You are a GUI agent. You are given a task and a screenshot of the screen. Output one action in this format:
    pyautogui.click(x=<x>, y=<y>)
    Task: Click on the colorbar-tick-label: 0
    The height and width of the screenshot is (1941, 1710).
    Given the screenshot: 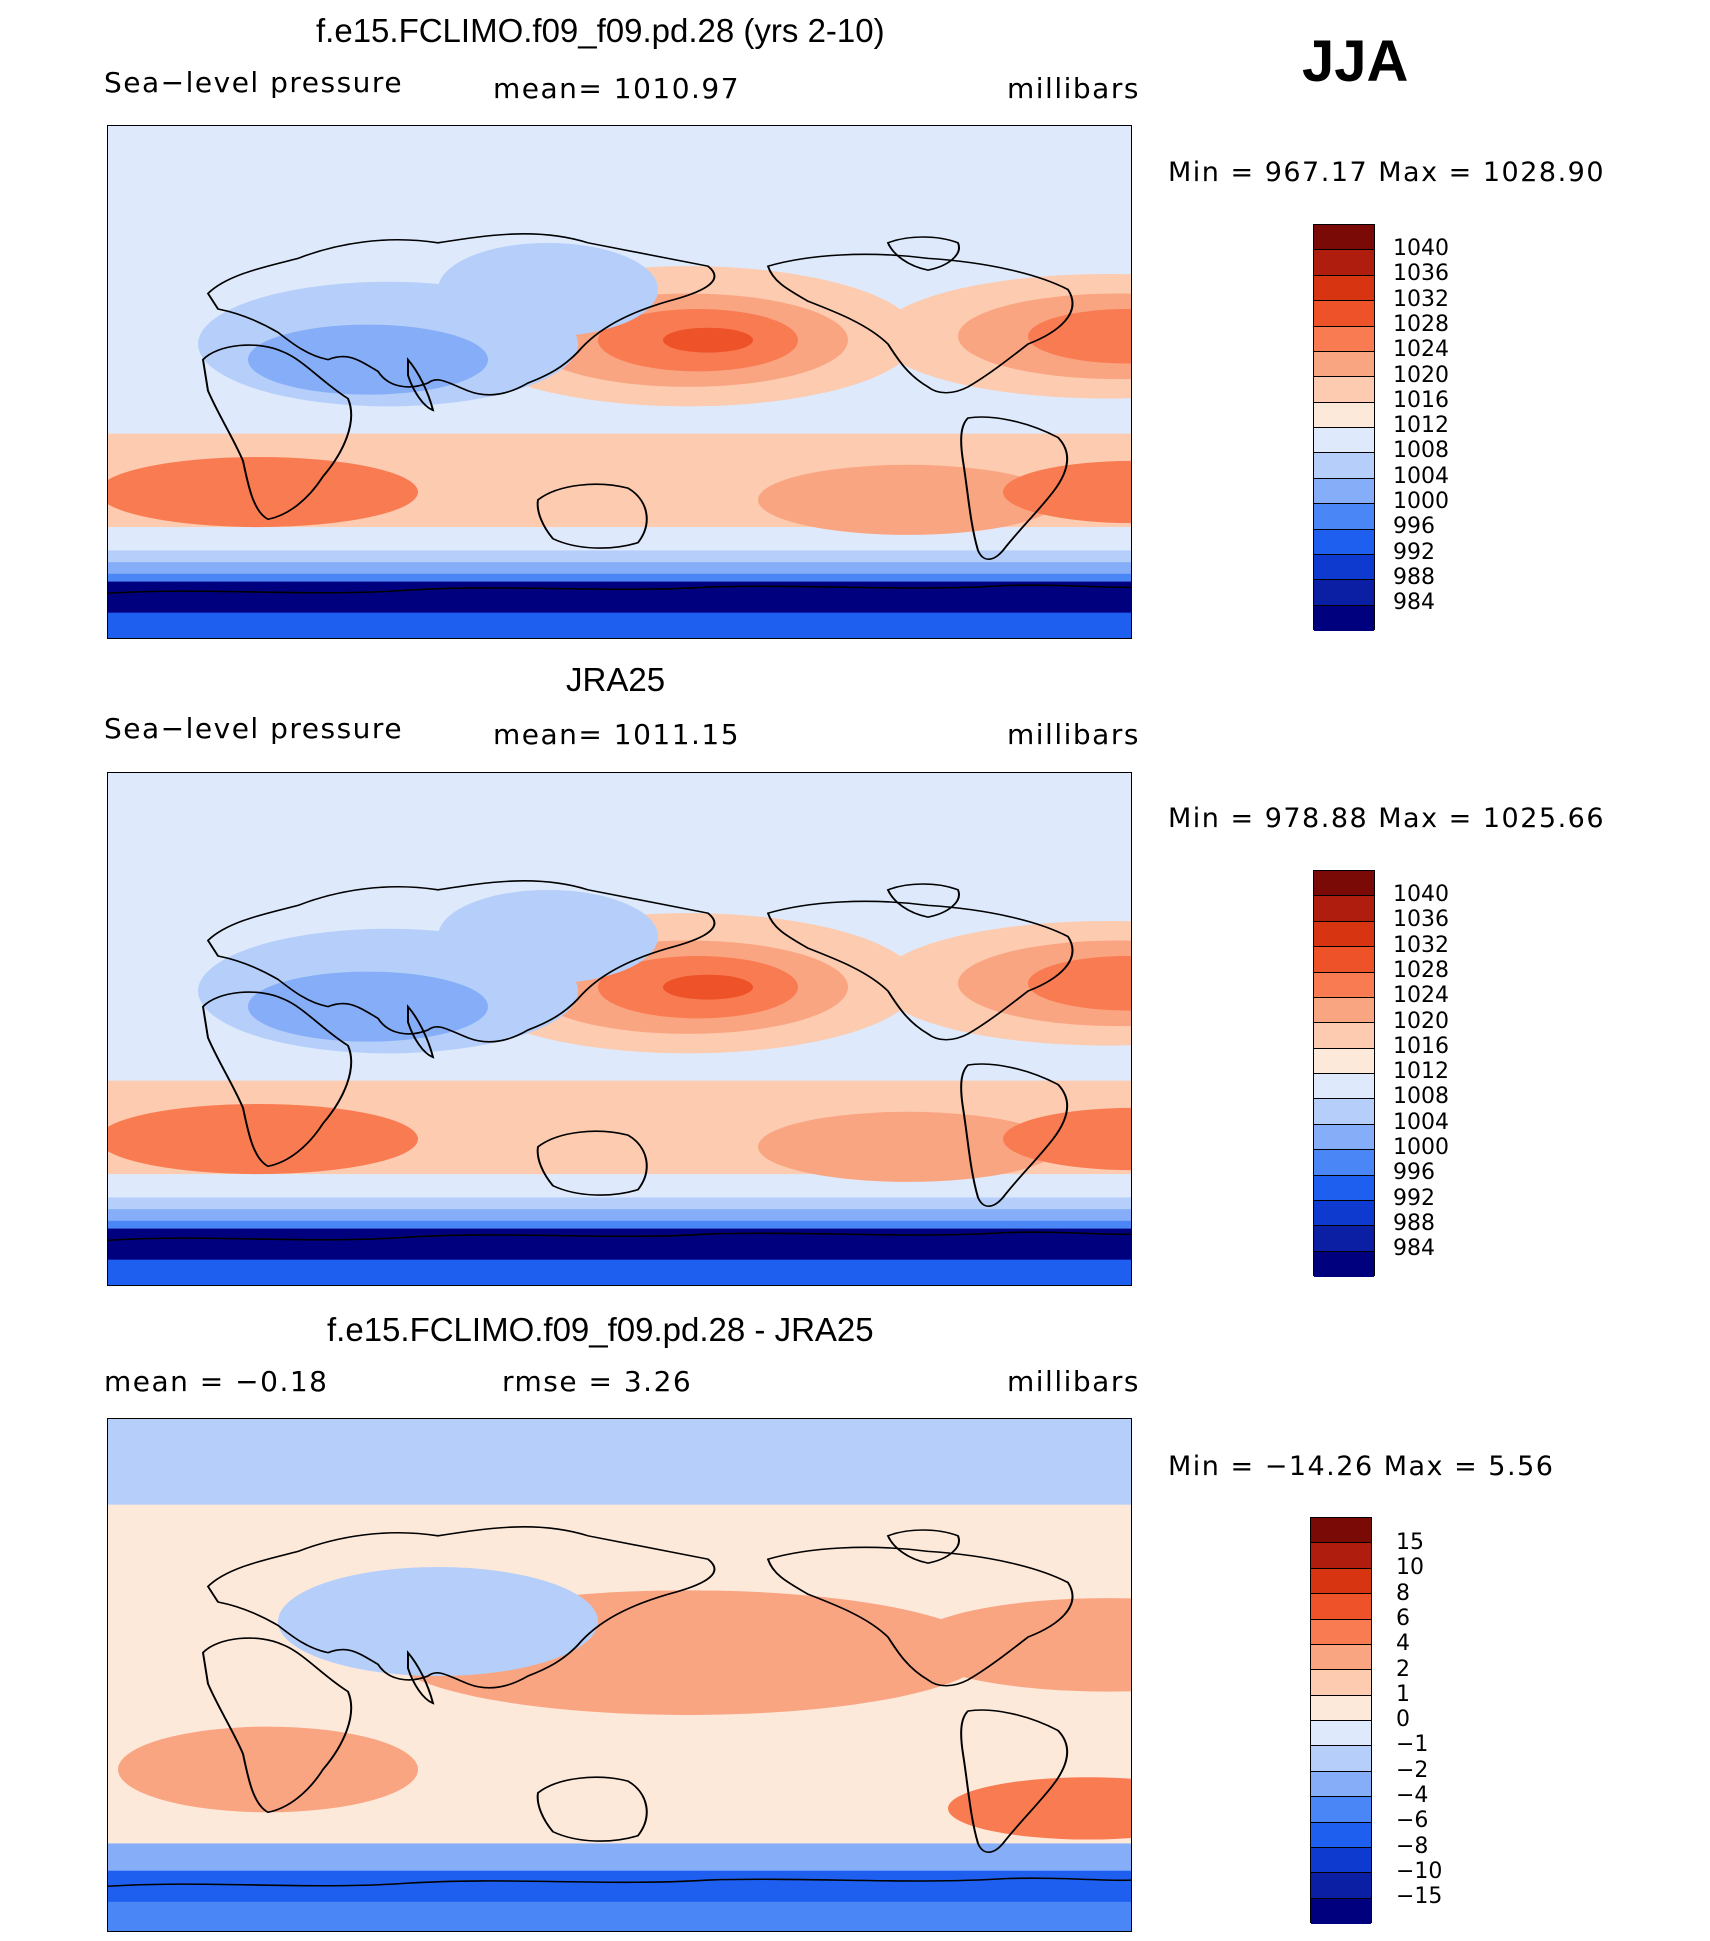 What is the action you would take?
    pyautogui.click(x=1403, y=1720)
    